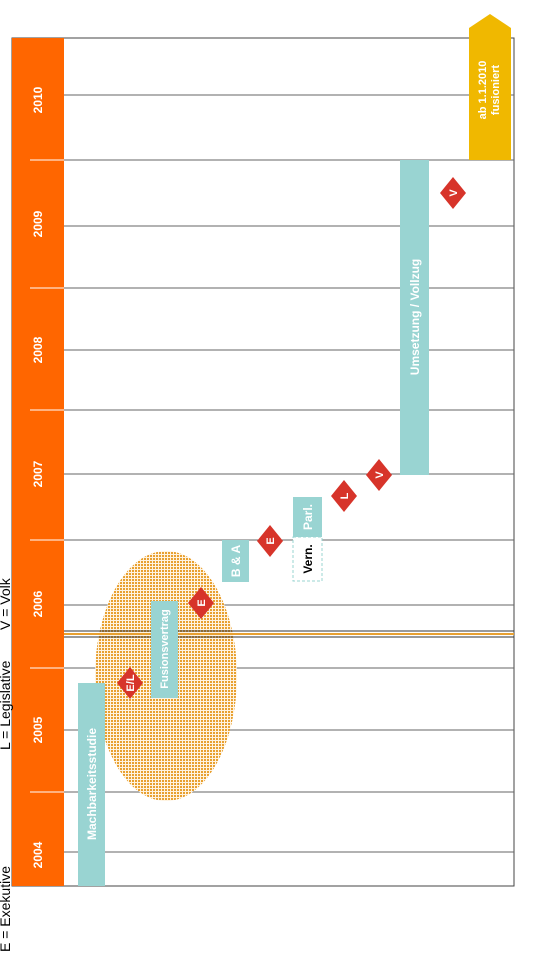 This screenshot has height=955, width=536. Describe the element at coordinates (38, 473) in the screenshot. I see `year-label-2007: 2007` at that location.